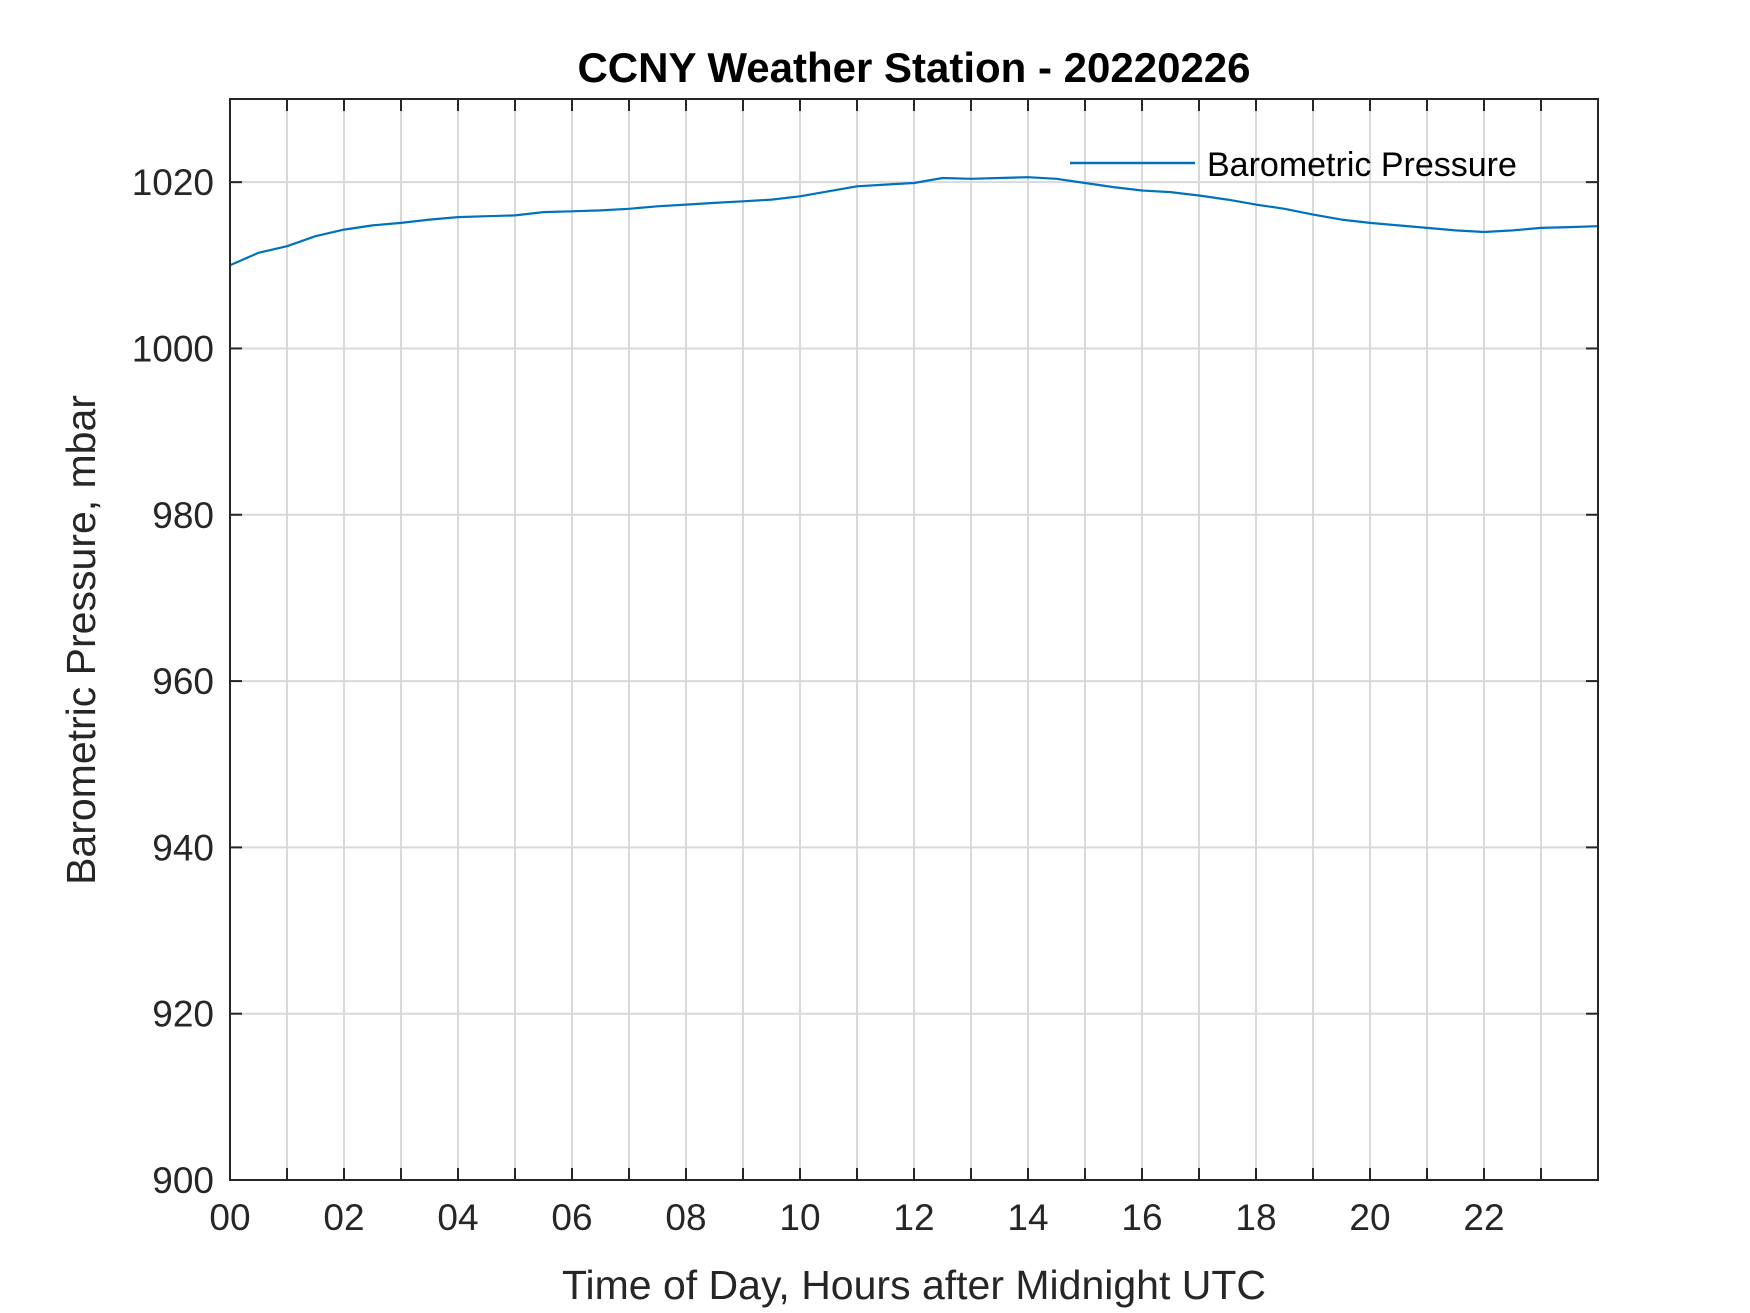 The width and height of the screenshot is (1750, 1313). I want to click on x-tick-label: 04, so click(457, 1217).